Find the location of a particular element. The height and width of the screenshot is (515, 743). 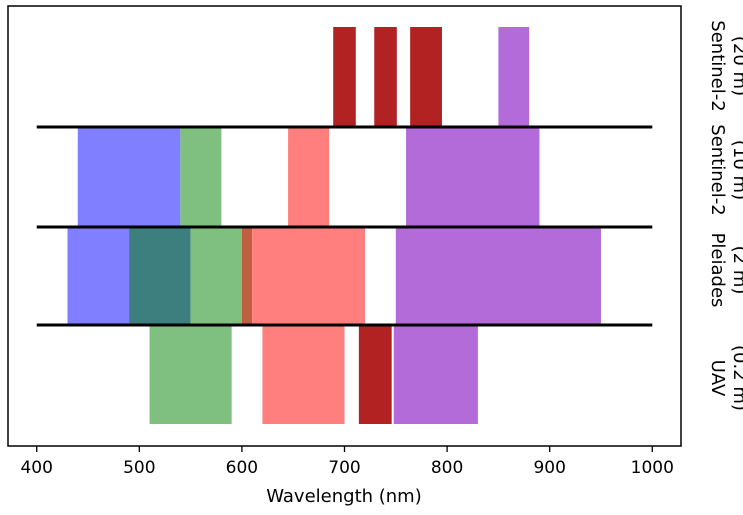

row-label-3: UAV (0.2 m) is located at coordinates (725, 378).